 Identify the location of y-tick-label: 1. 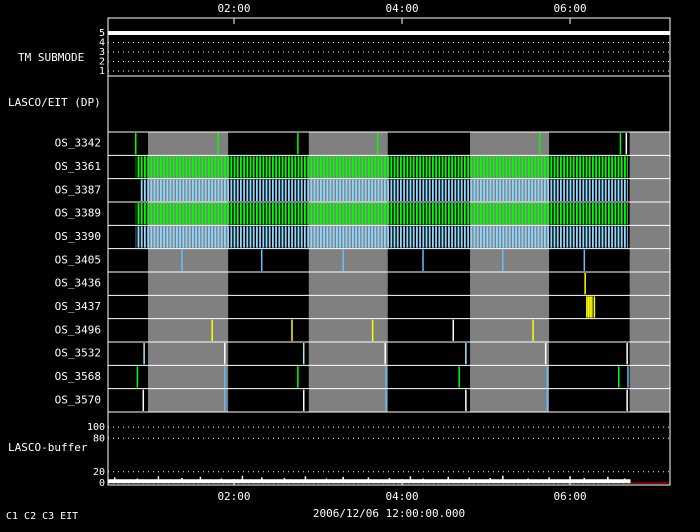
(102, 71).